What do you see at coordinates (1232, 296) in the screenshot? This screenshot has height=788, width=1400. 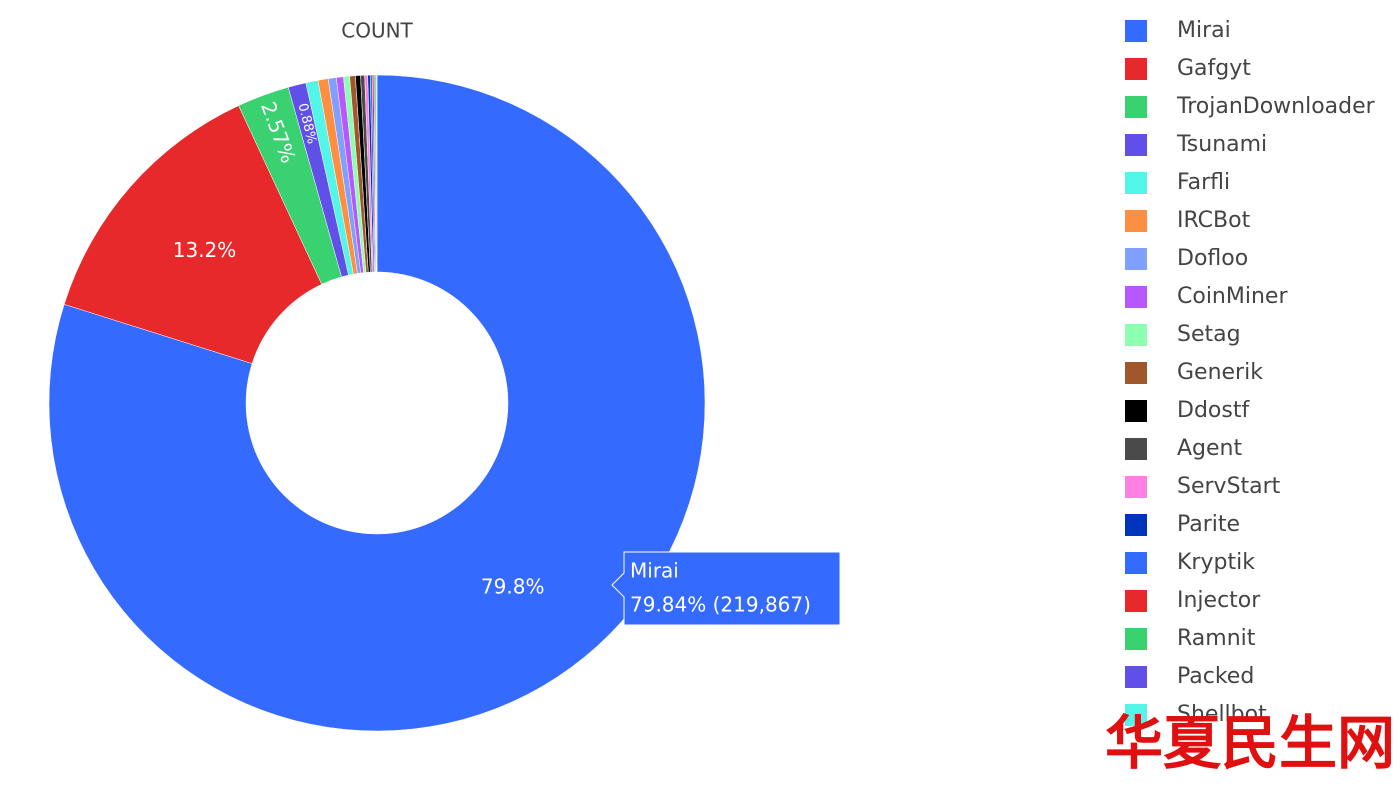 I see `legend-label: CoinMiner` at bounding box center [1232, 296].